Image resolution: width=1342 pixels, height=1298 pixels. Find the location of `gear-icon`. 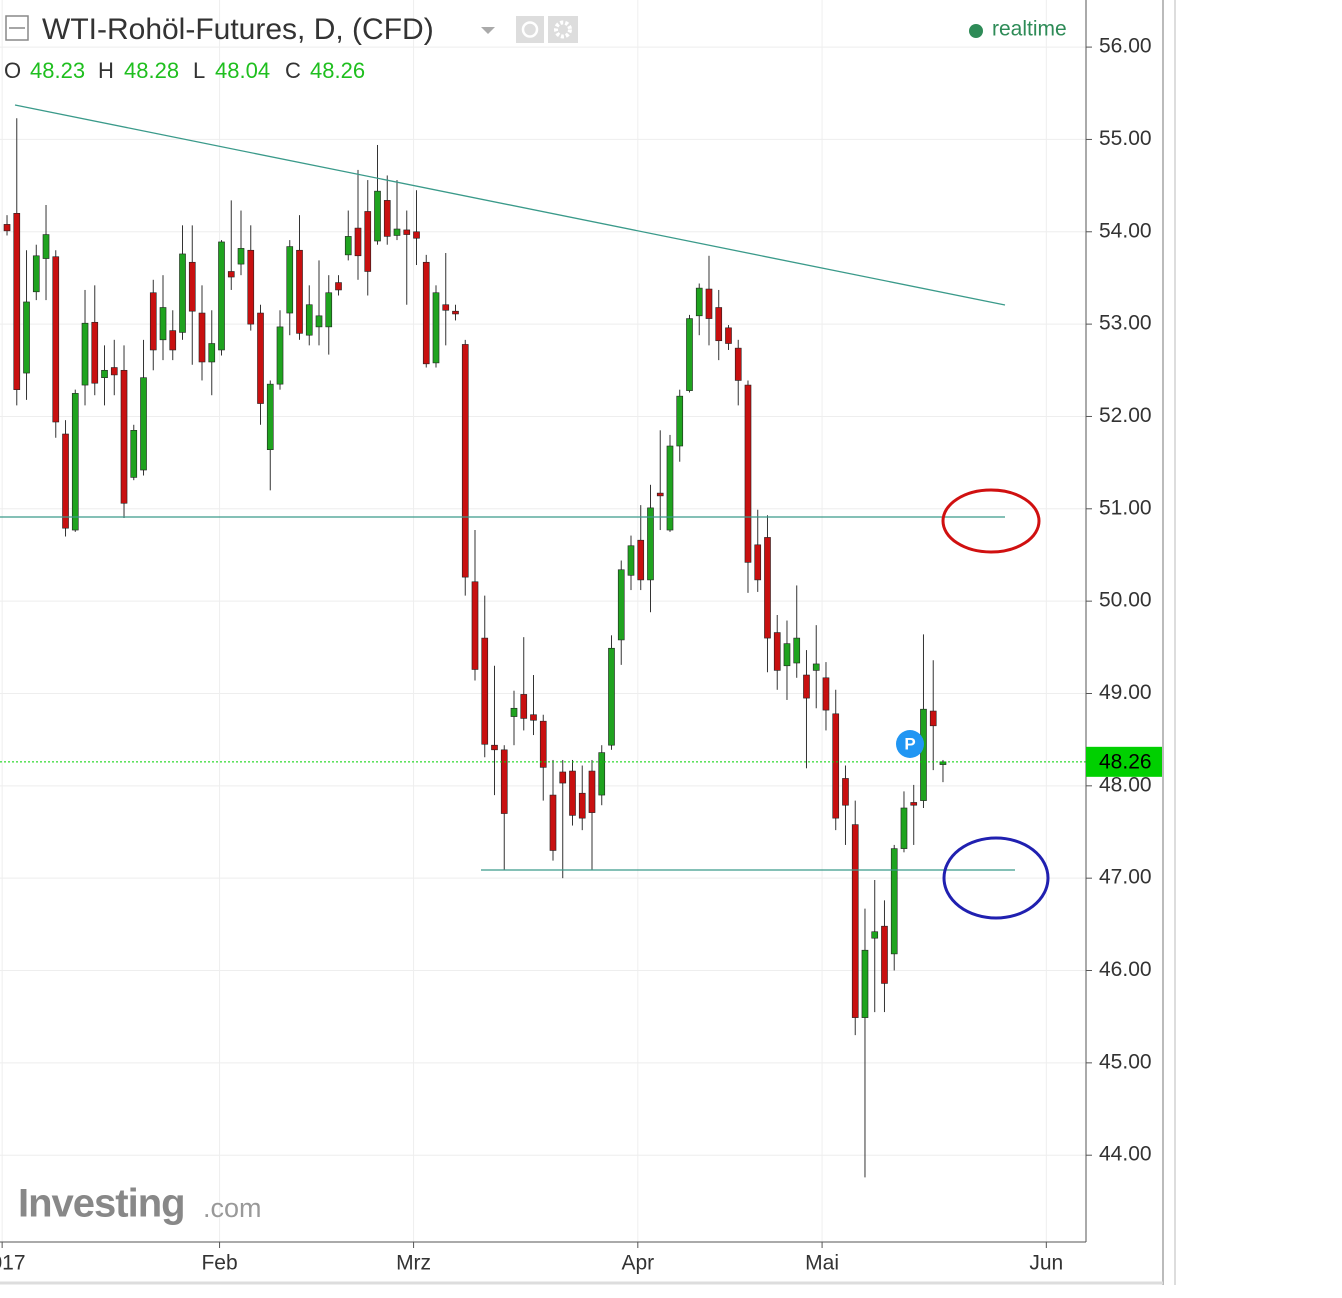

gear-icon is located at coordinates (563, 29).